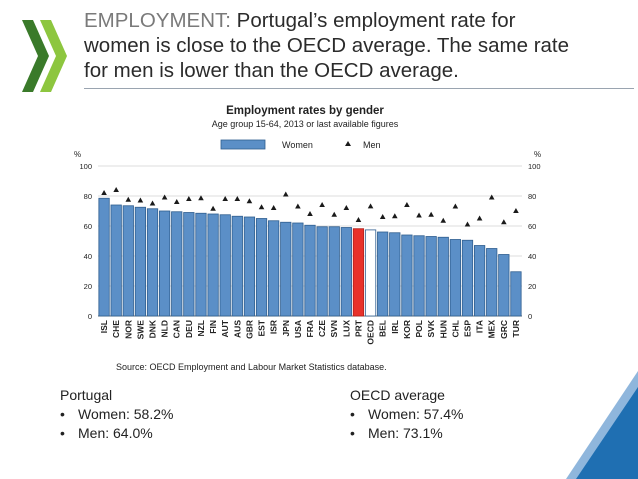 This screenshot has width=638, height=479. I want to click on bar-women-nzl, so click(201, 264).